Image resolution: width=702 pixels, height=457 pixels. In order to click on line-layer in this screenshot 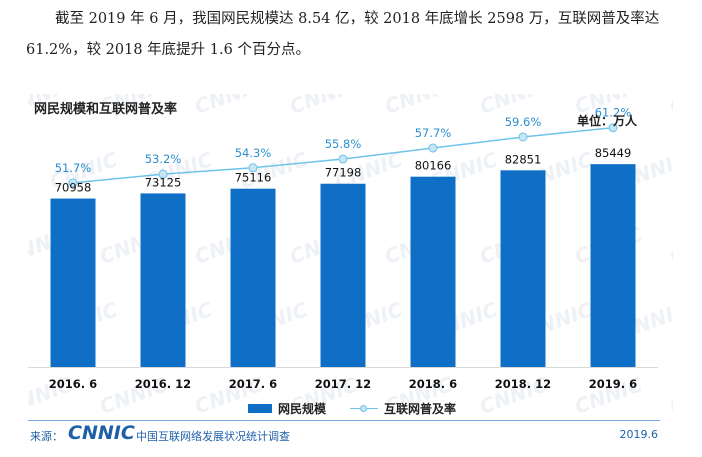, I will do `click(343, 155)`.